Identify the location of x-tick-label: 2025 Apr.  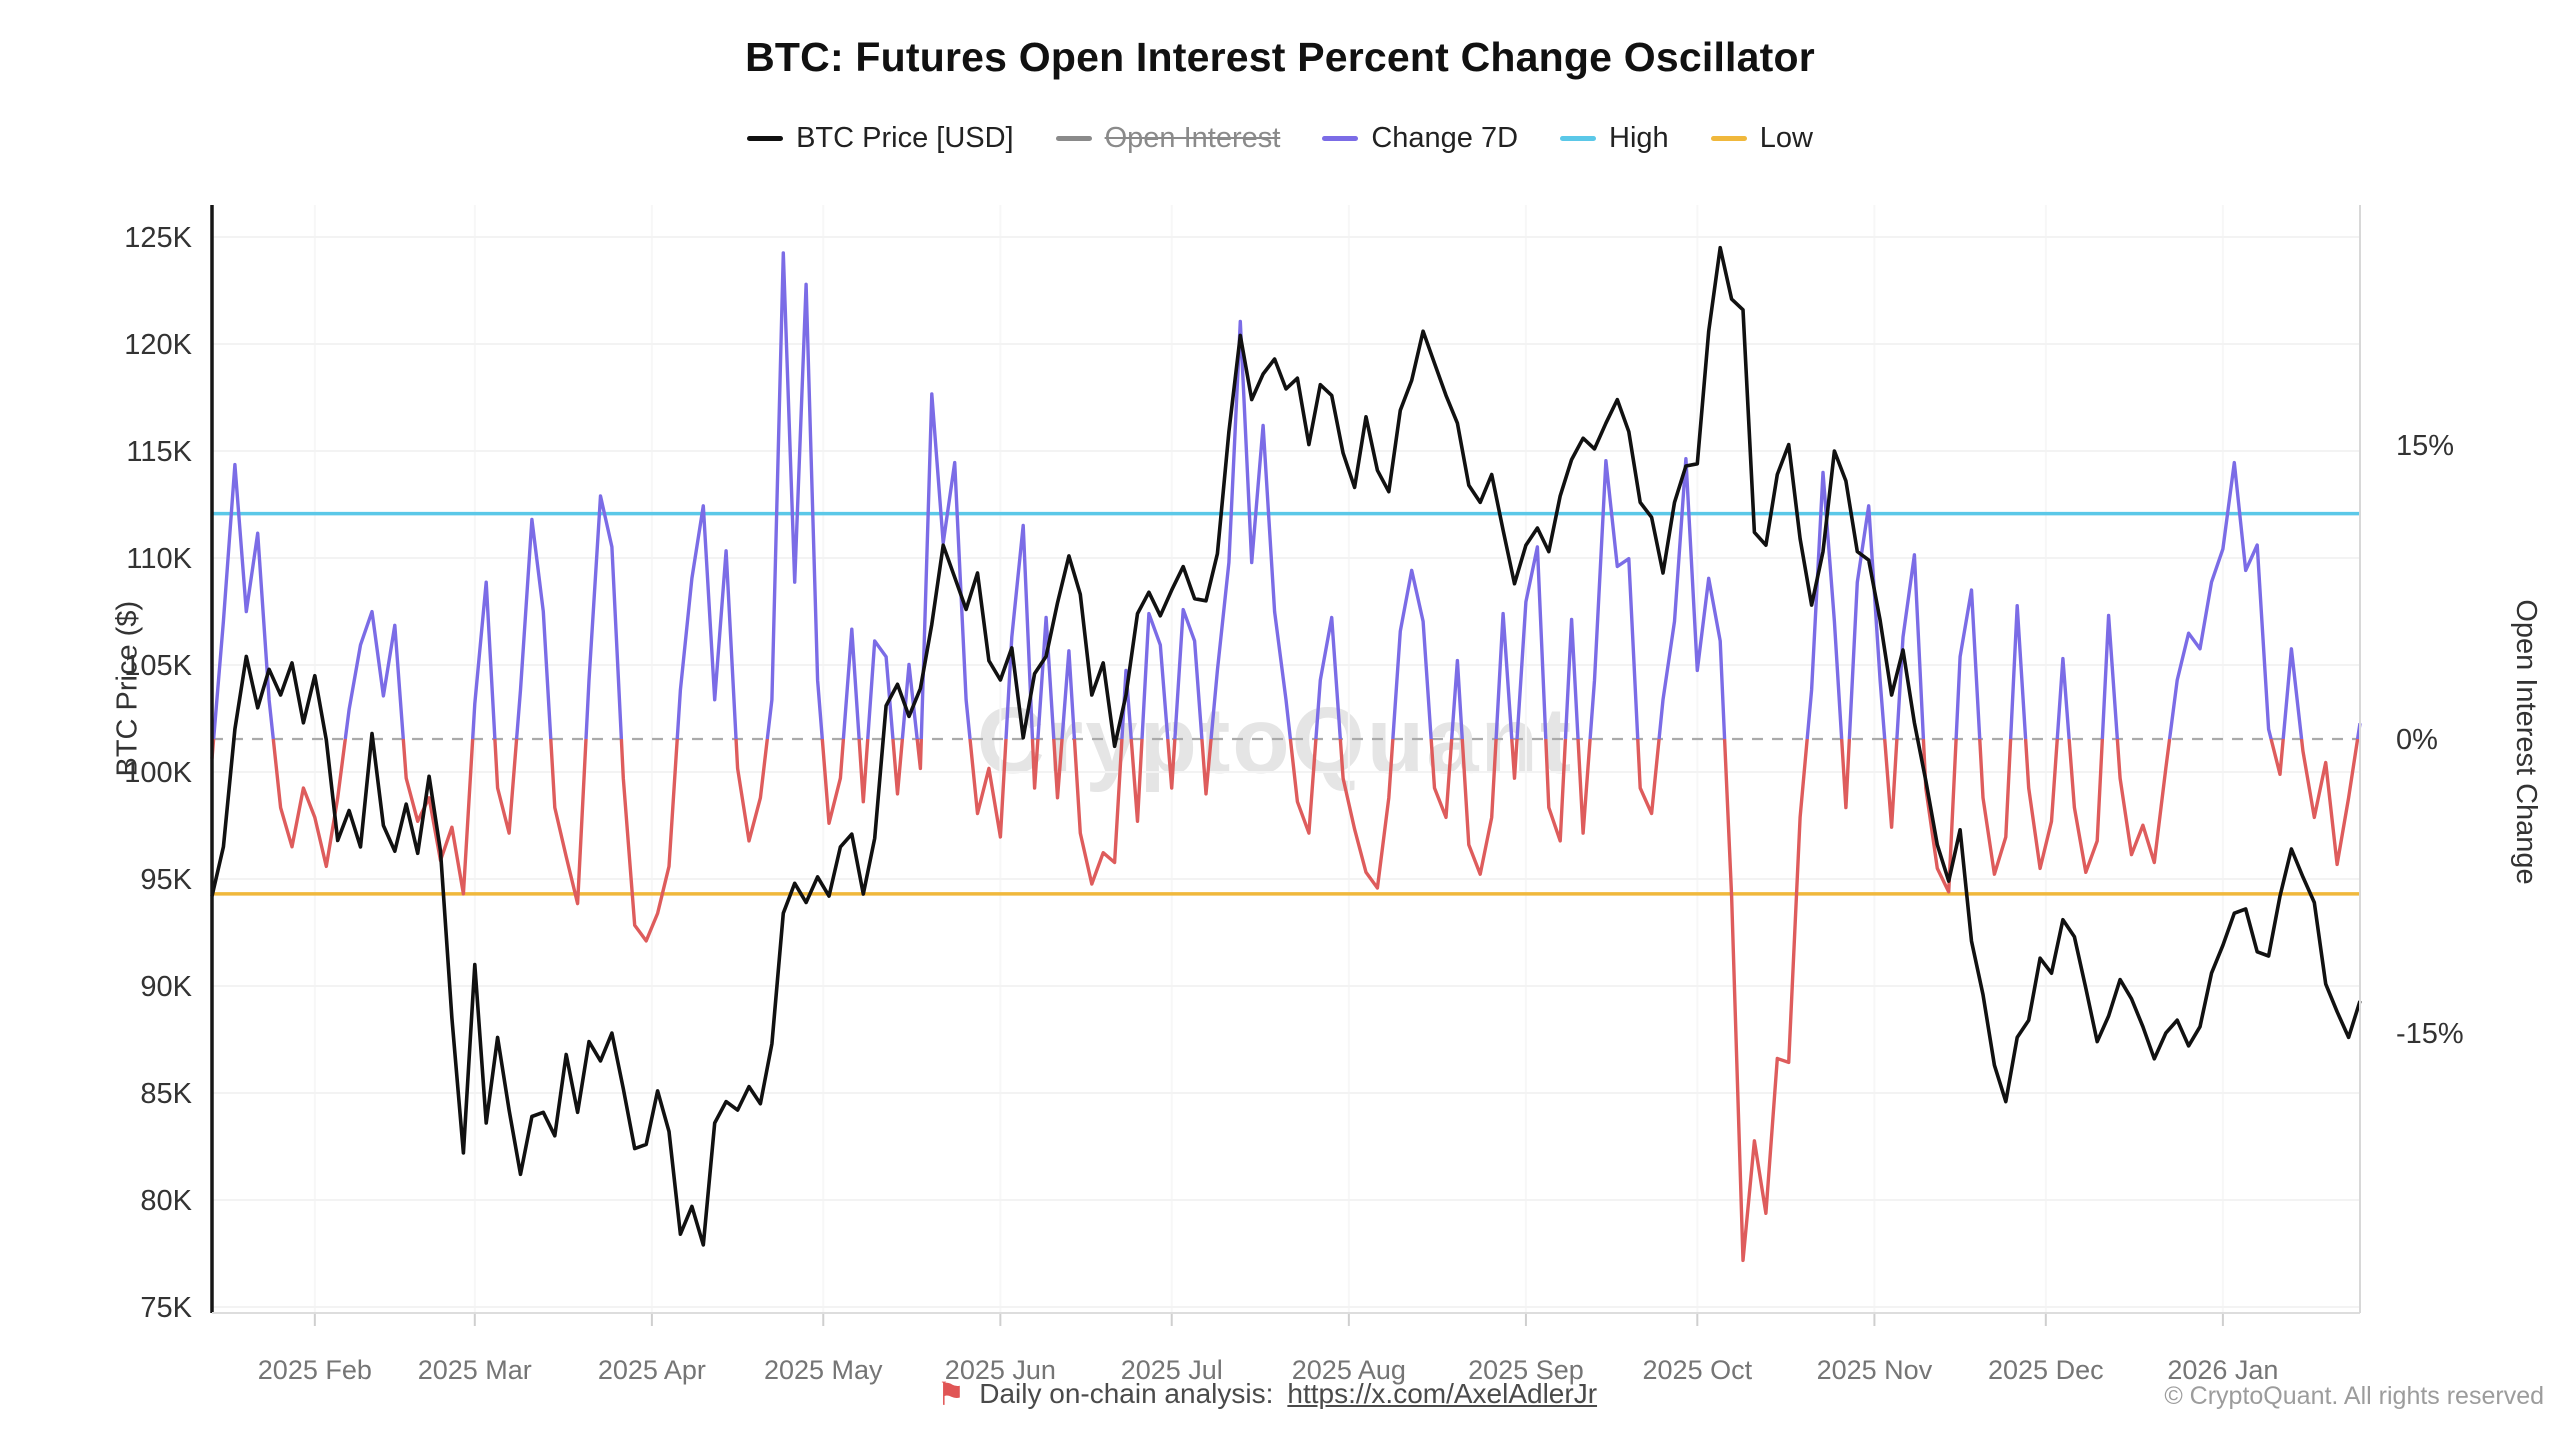
(652, 1370).